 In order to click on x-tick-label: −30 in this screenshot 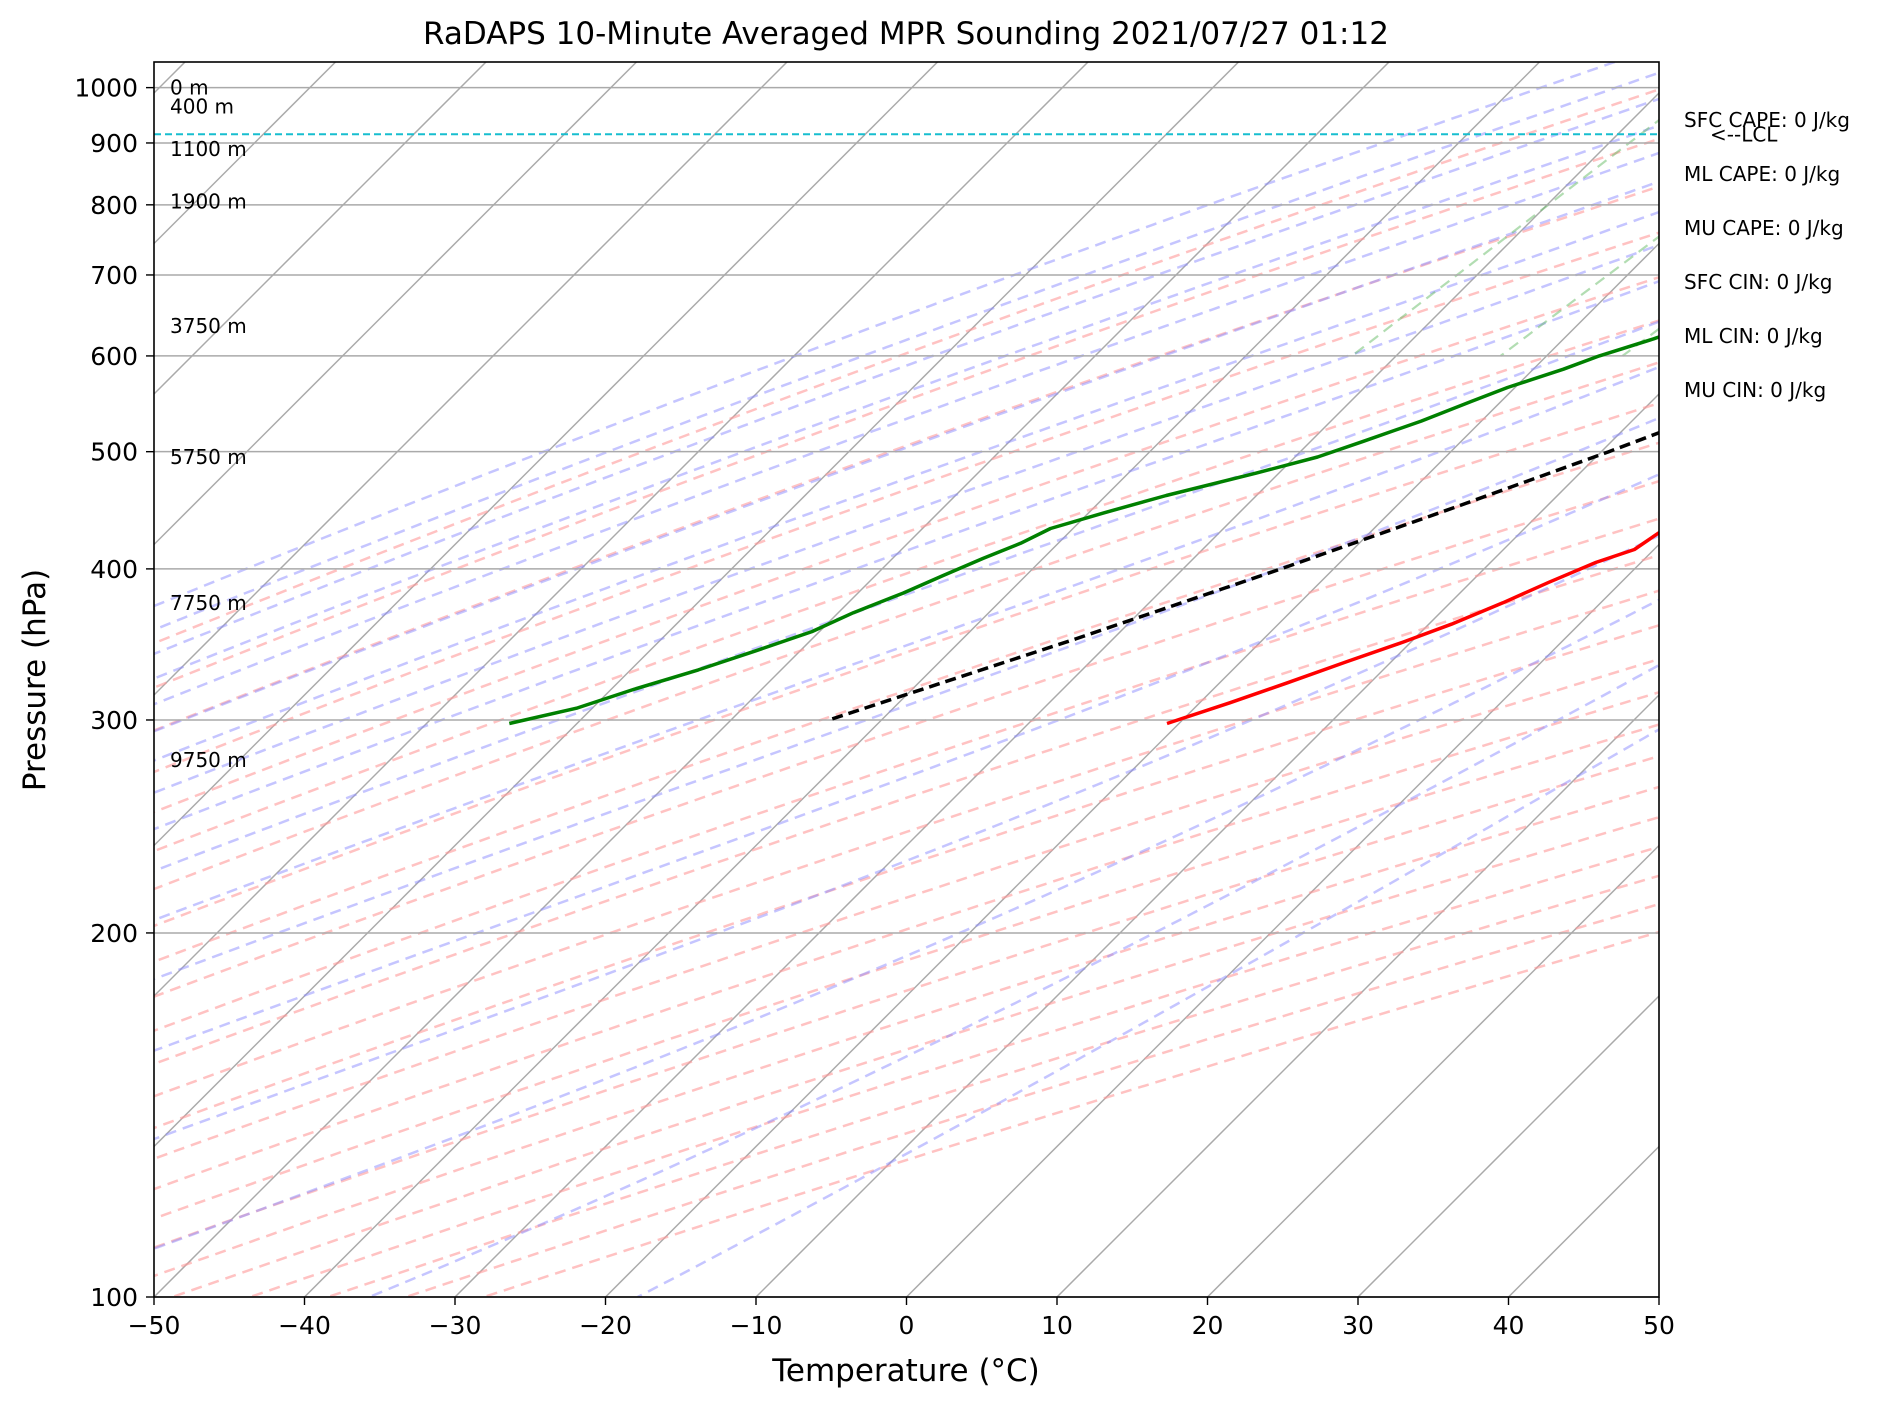, I will do `click(455, 1325)`.